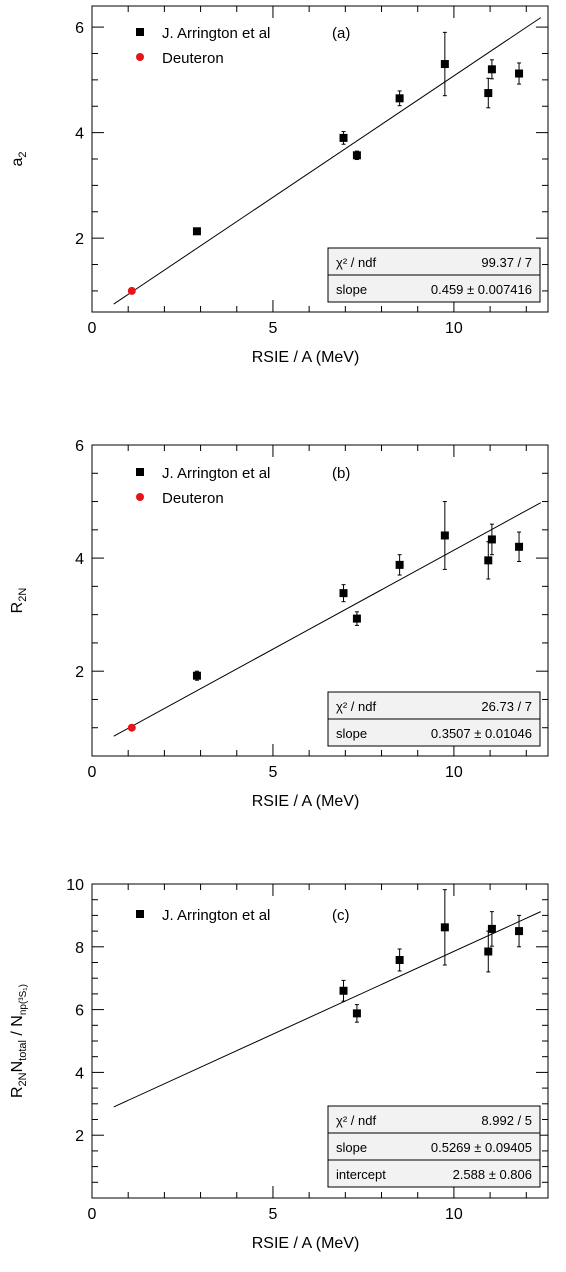 The width and height of the screenshot is (566, 1272). What do you see at coordinates (506, 706) in the screenshot?
I see `stats-value: 26.73 / 7` at bounding box center [506, 706].